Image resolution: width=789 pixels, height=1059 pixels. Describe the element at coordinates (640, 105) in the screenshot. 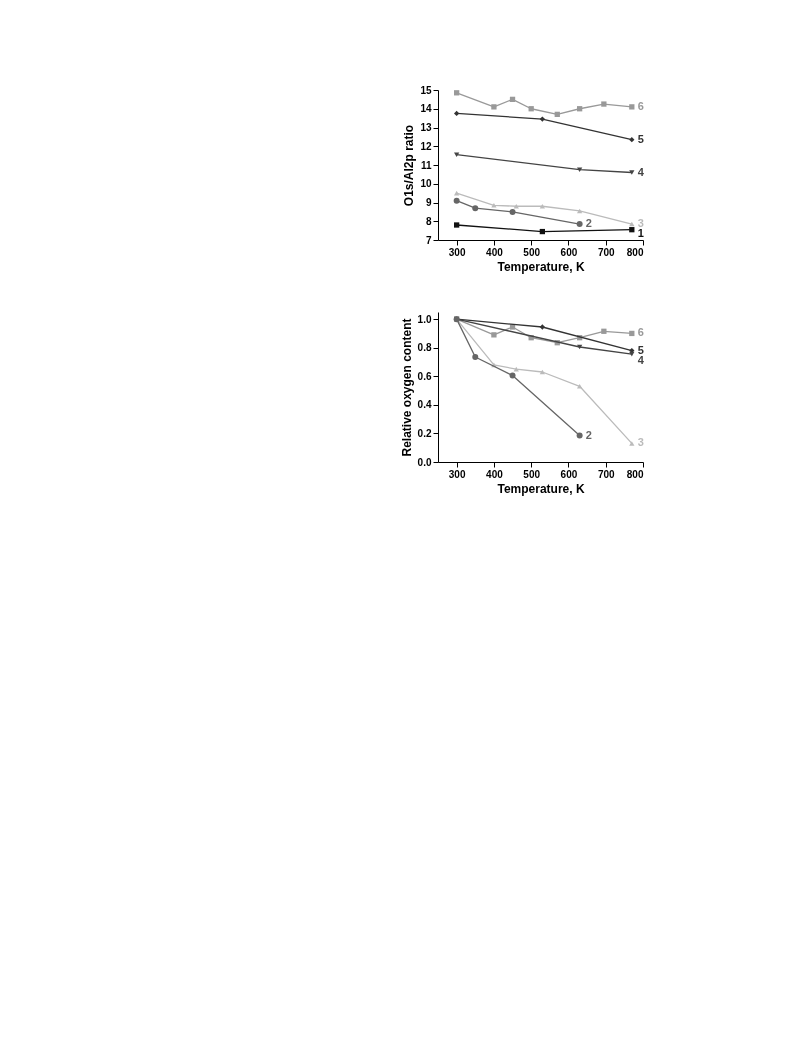

I see `text: 6` at that location.